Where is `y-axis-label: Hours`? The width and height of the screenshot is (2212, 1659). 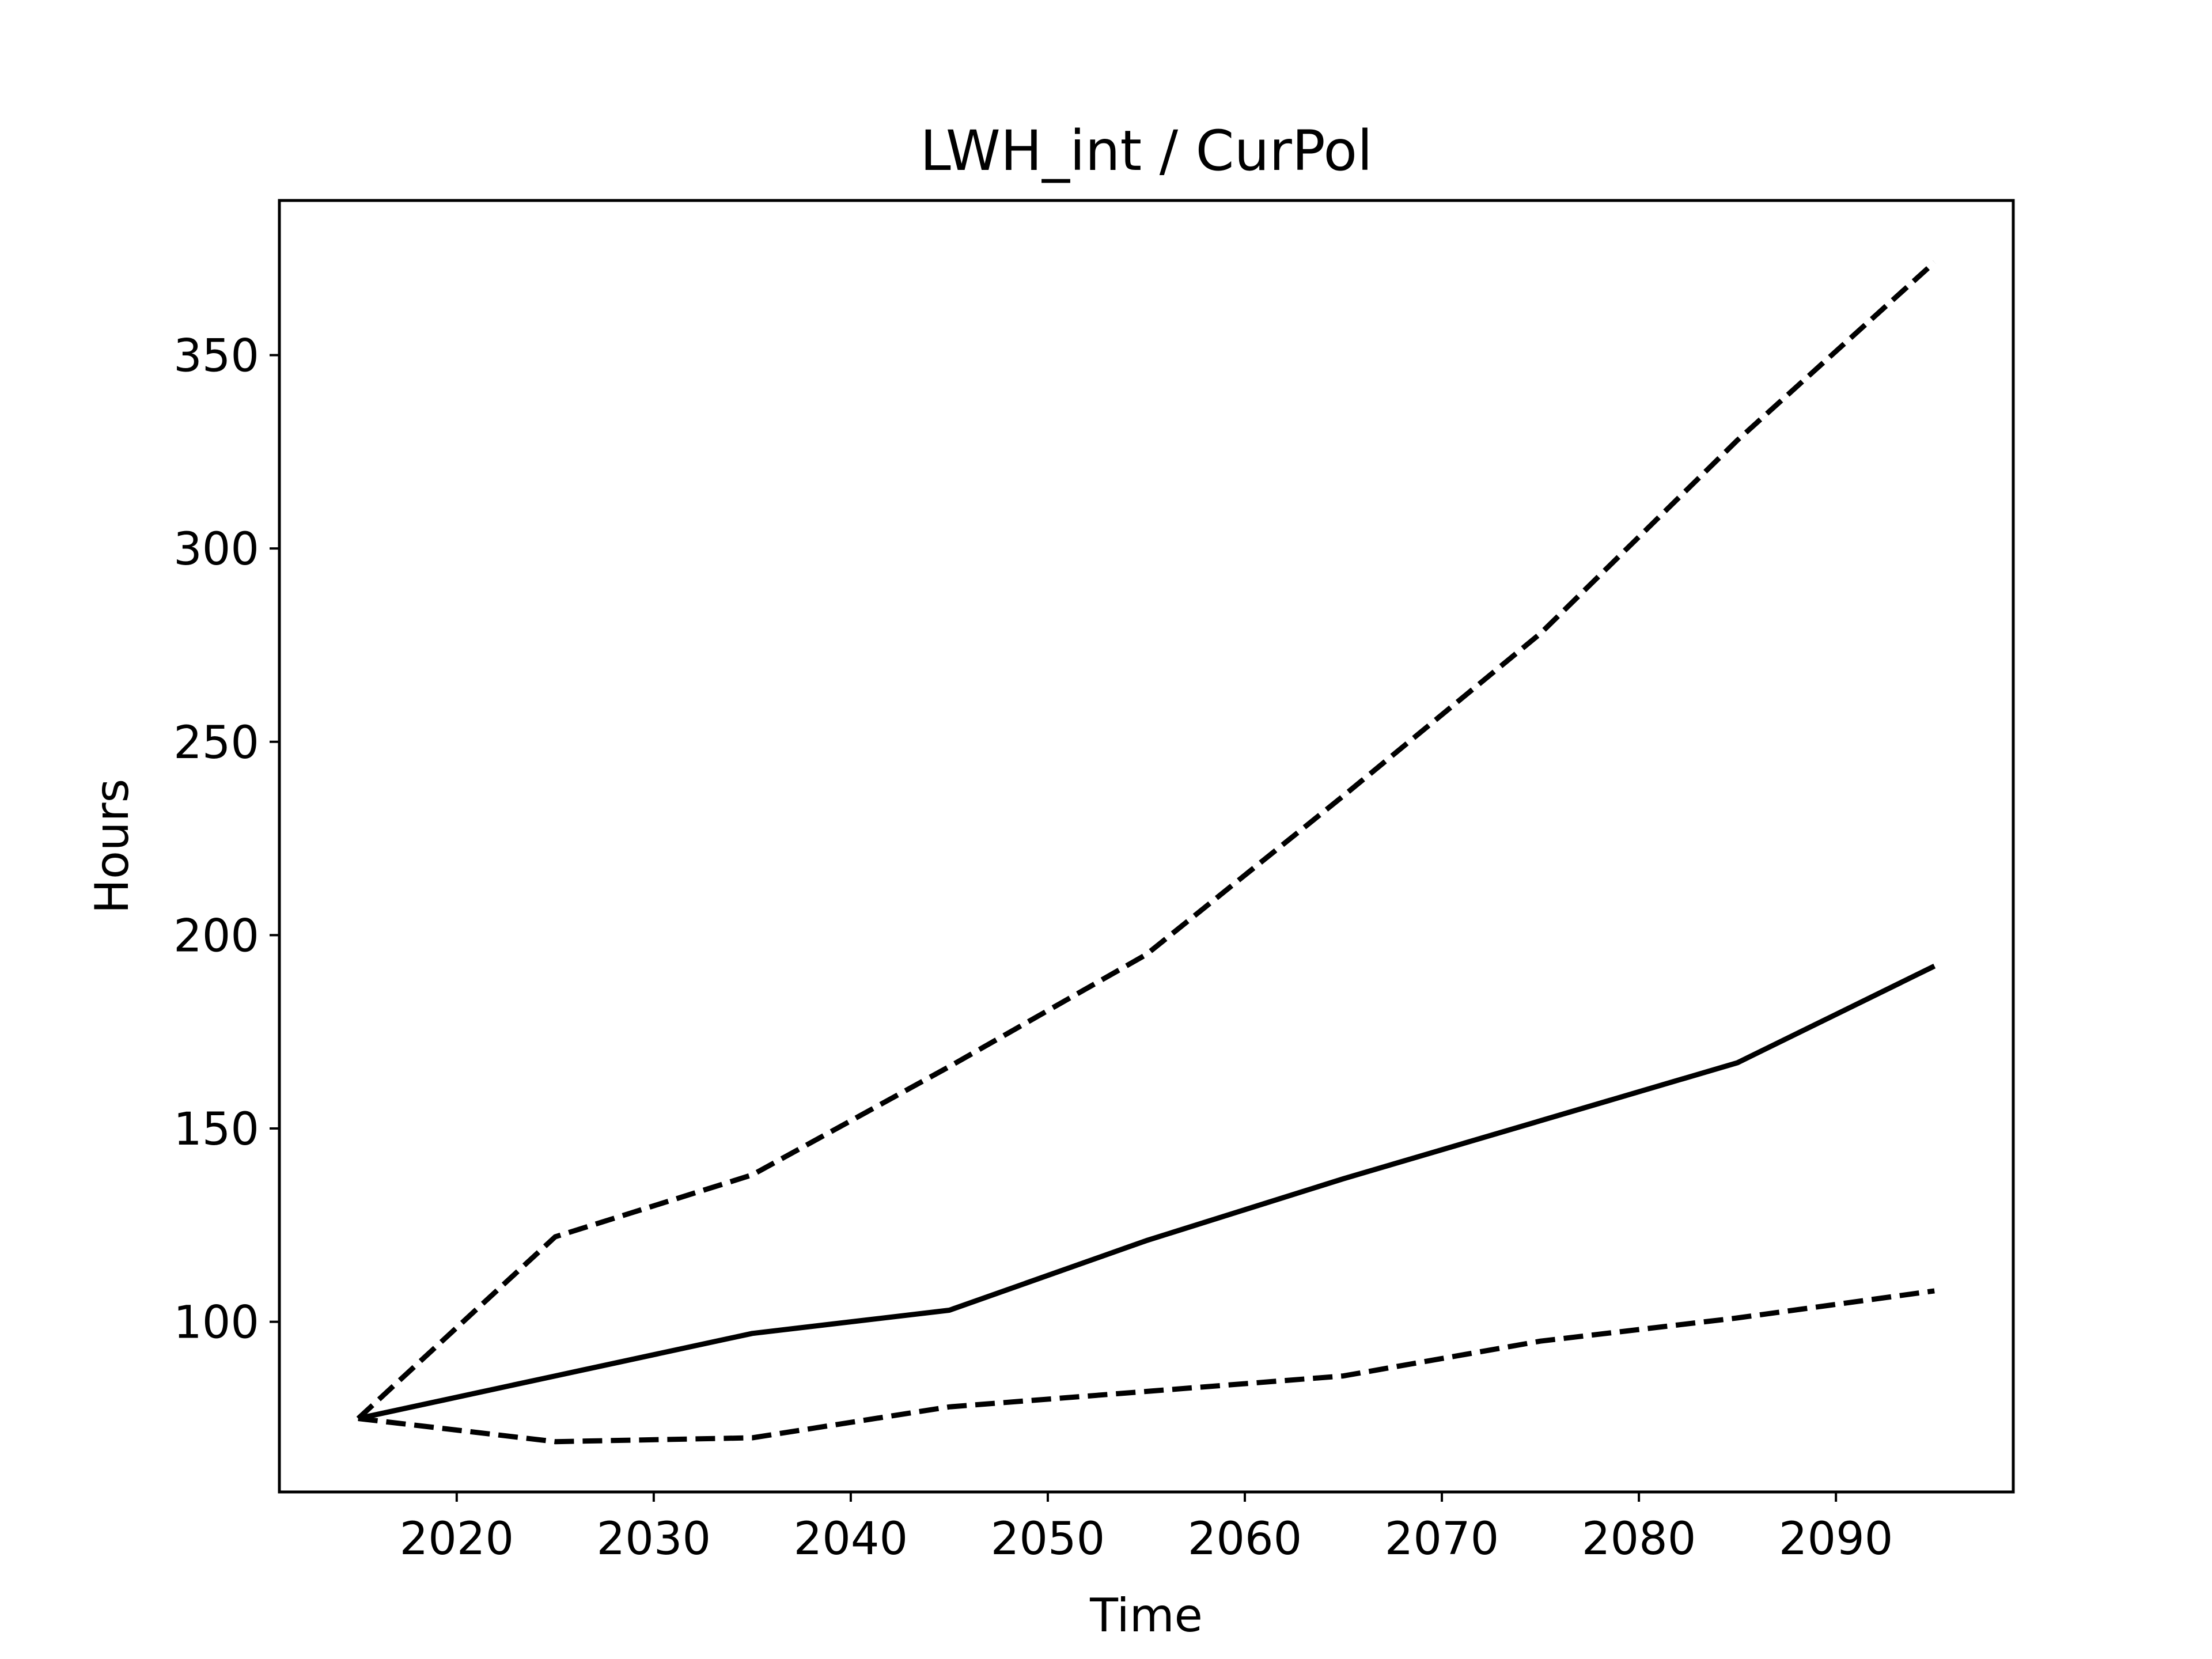
y-axis-label: Hours is located at coordinates (112, 846).